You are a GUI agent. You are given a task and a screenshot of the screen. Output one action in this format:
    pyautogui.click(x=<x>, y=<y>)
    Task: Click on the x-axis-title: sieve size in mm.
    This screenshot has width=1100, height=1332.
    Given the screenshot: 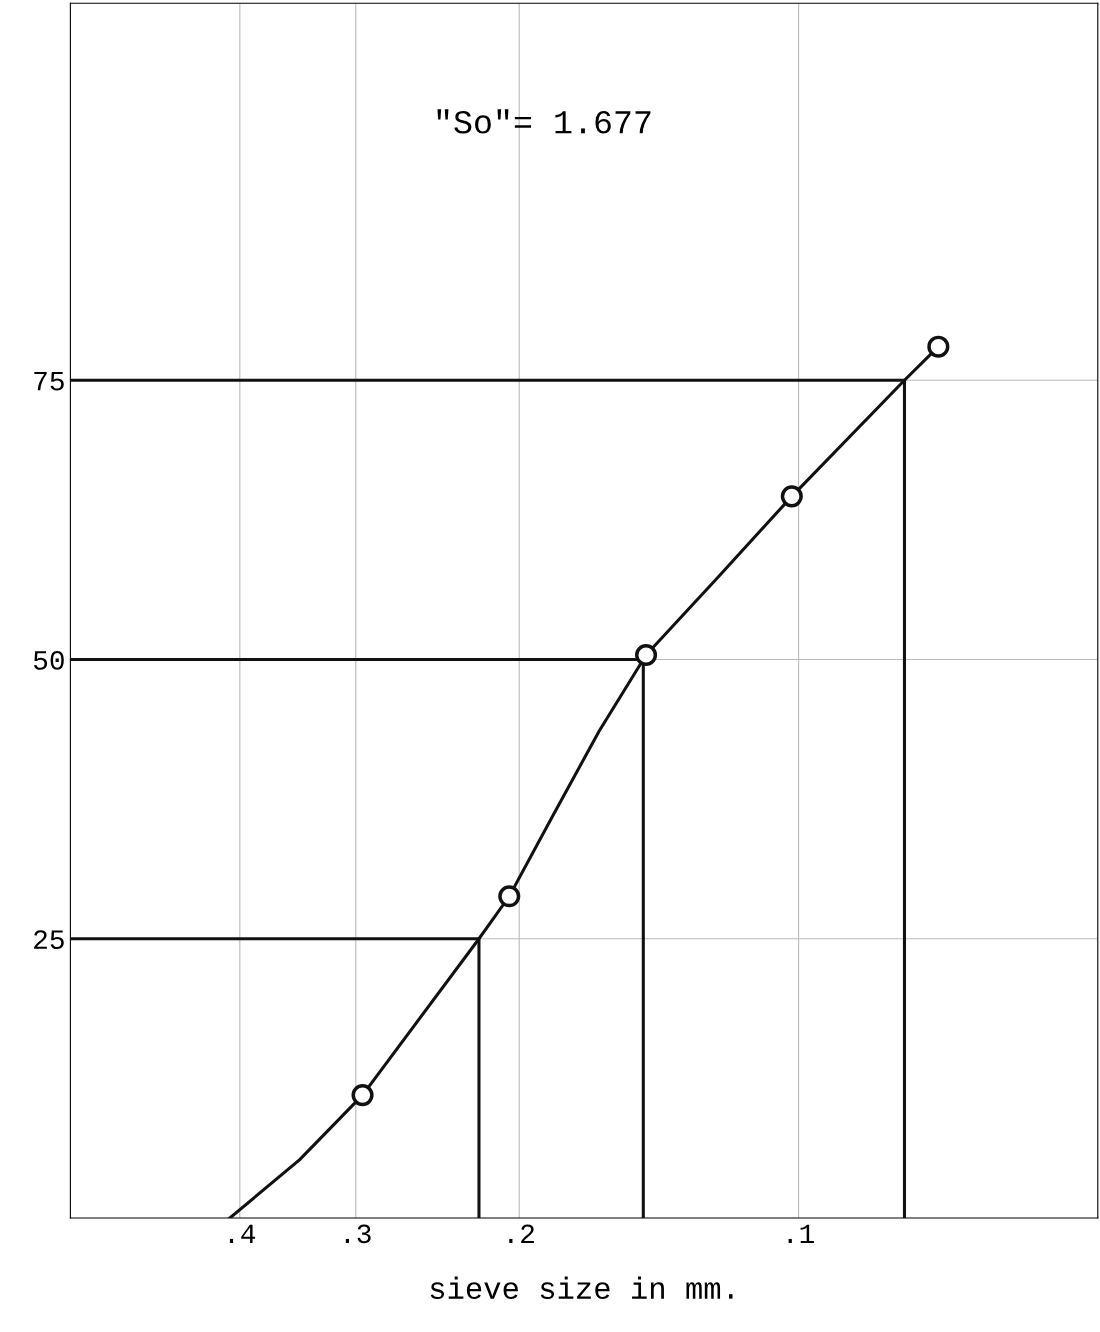 What is the action you would take?
    pyautogui.click(x=581, y=1287)
    